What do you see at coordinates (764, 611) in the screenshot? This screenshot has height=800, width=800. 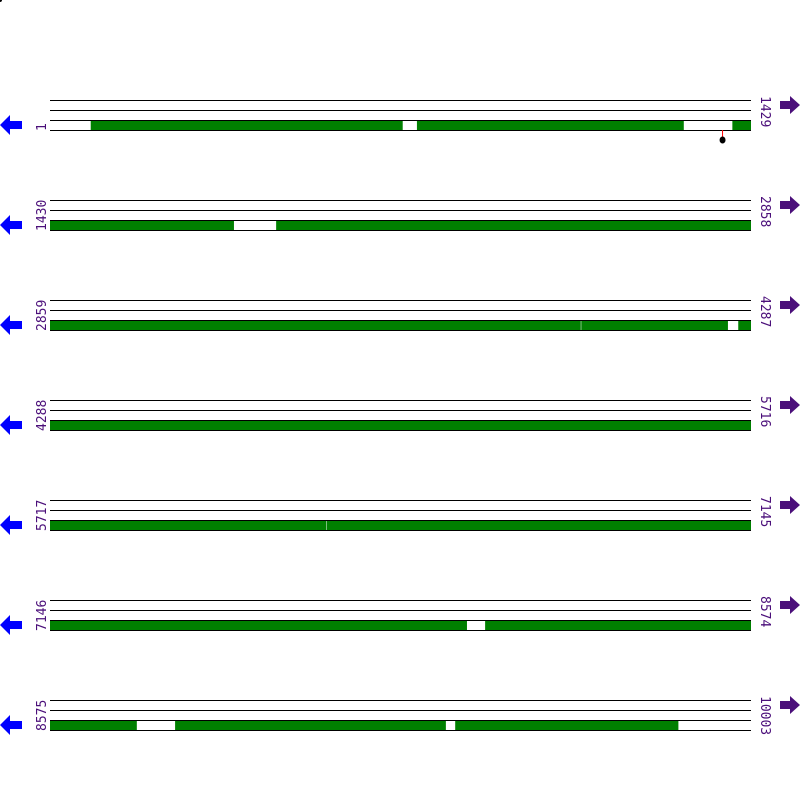 I see `row-end-label: 8574` at bounding box center [764, 611].